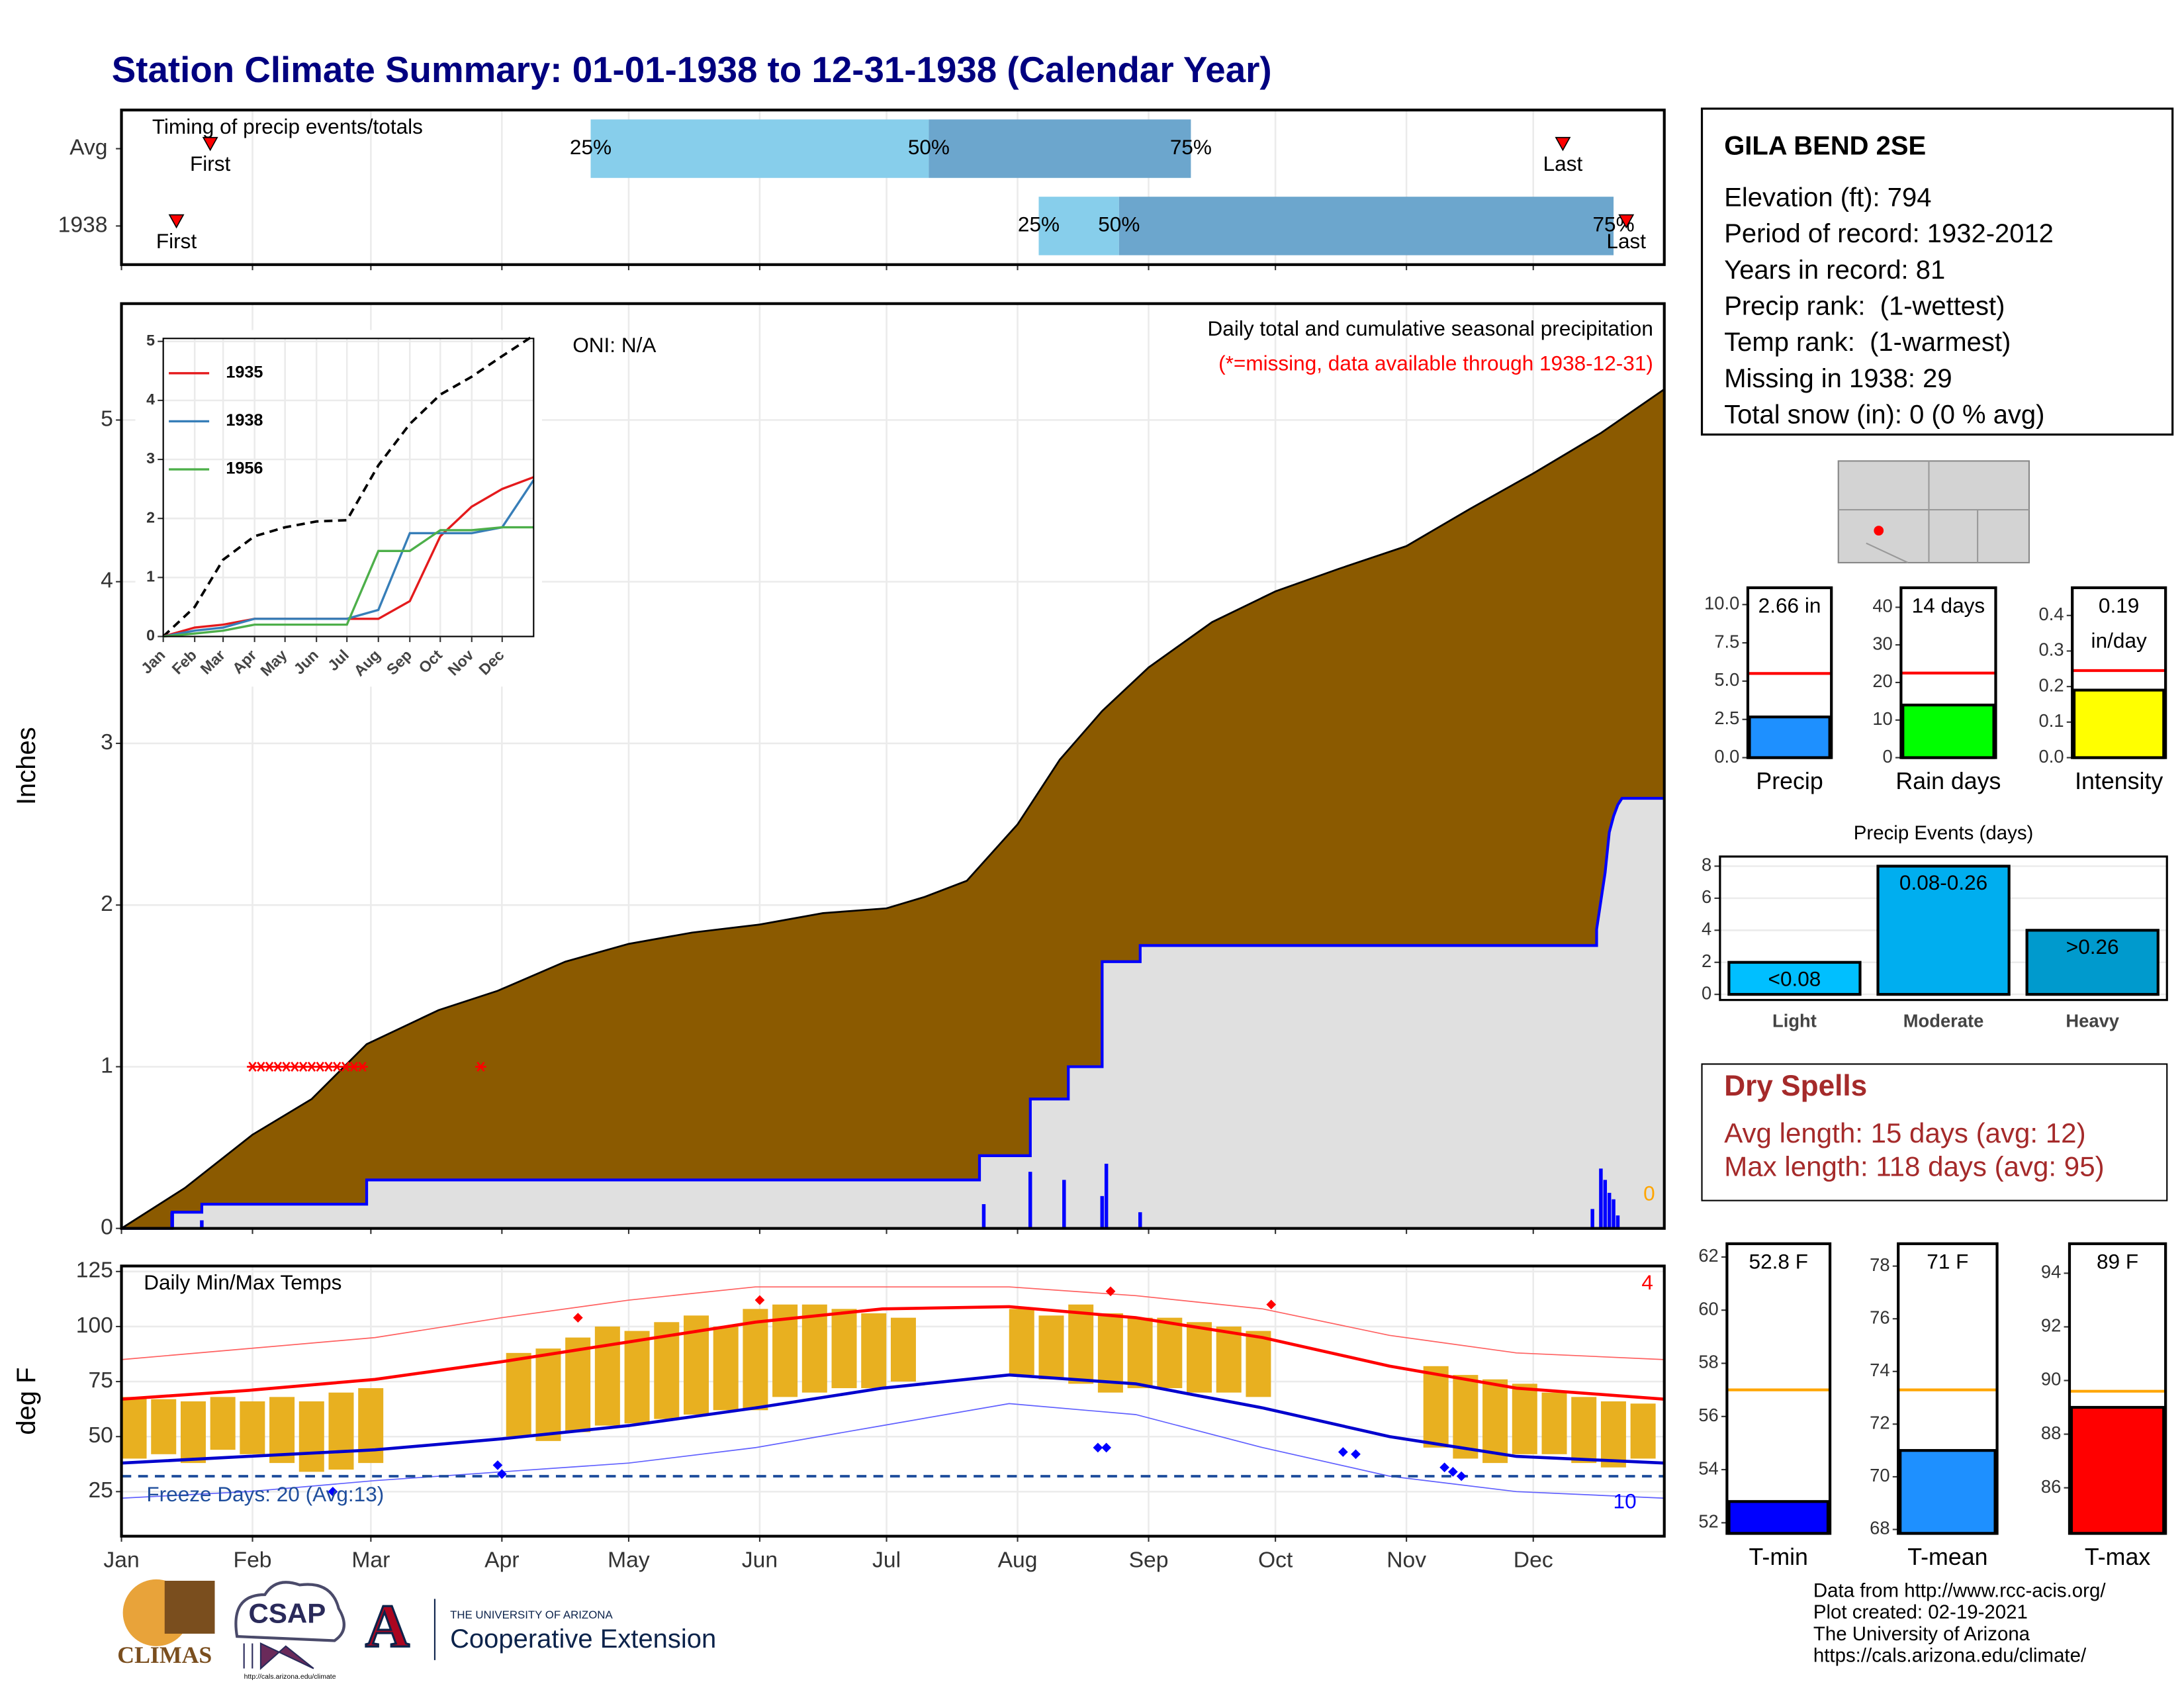 Image resolution: width=2184 pixels, height=1688 pixels. What do you see at coordinates (2092, 947) in the screenshot?
I see `bin-label: >0.26` at bounding box center [2092, 947].